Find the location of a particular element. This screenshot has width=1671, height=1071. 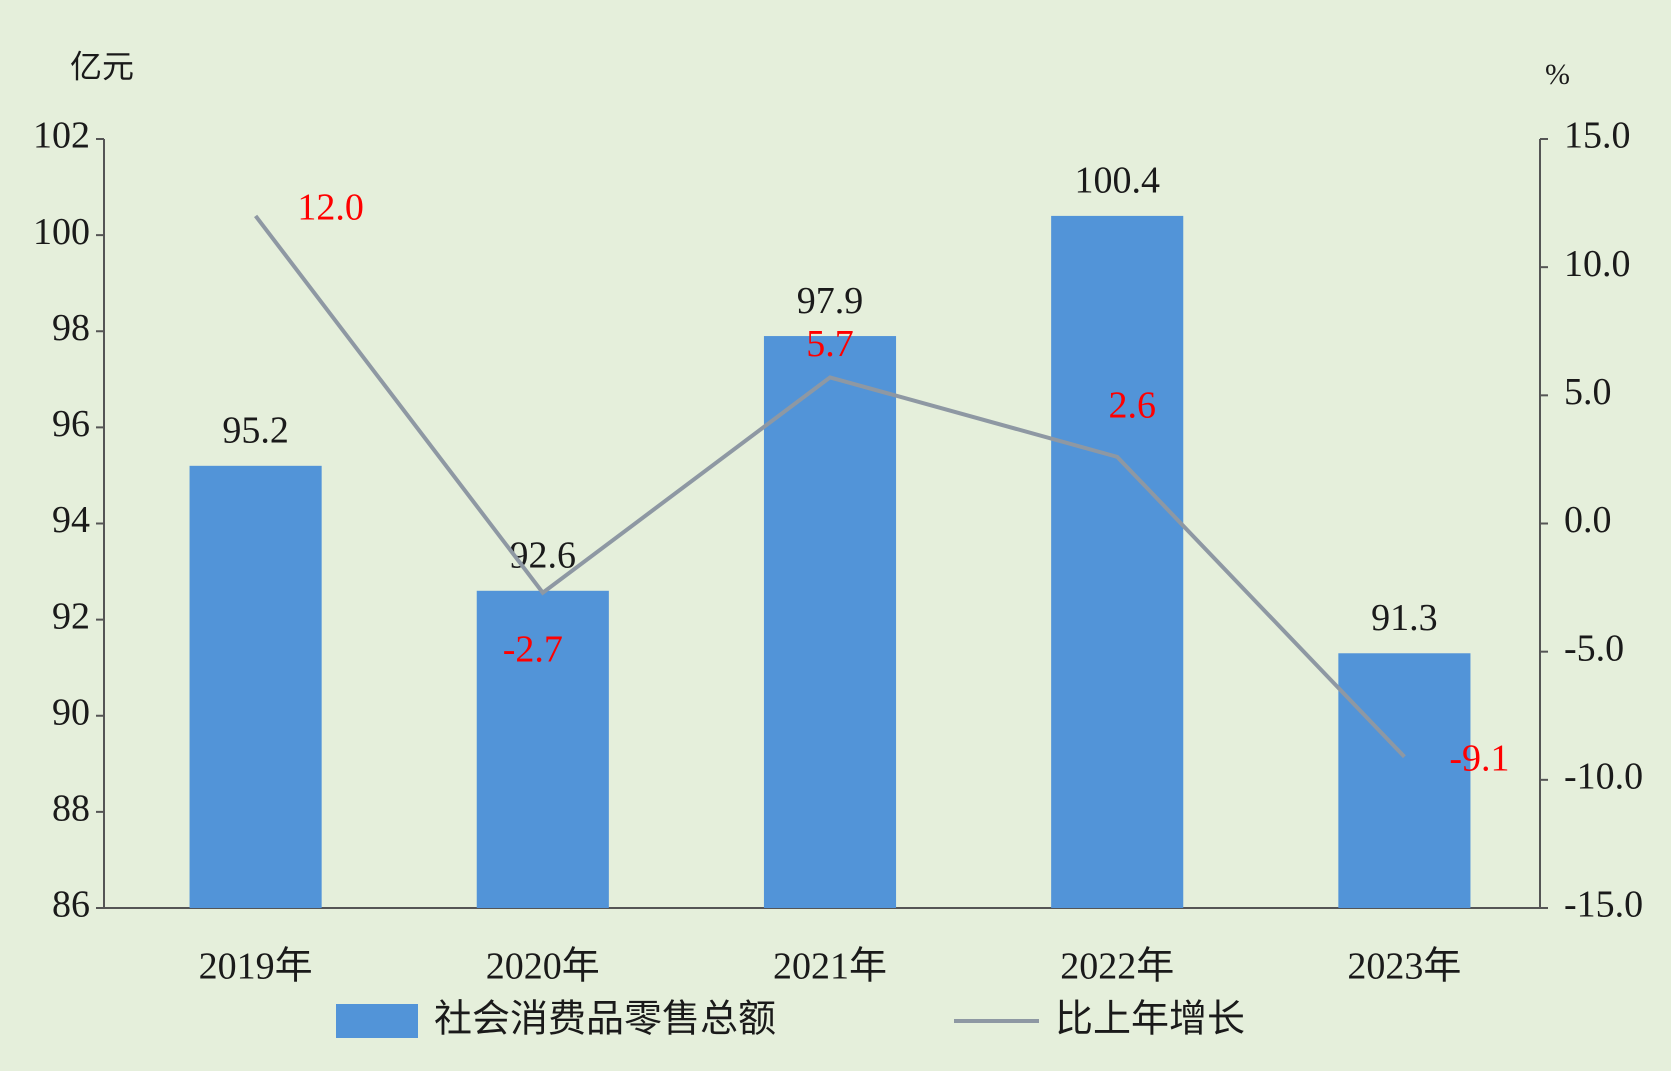

y-tick-label: 96 is located at coordinates (71, 424).